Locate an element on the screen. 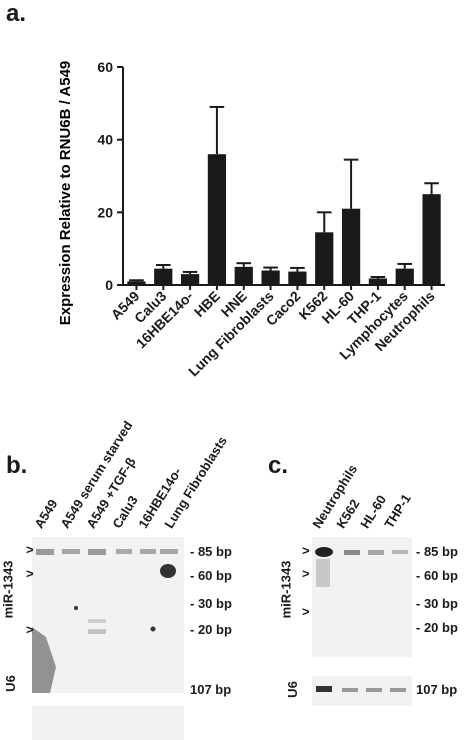 Image resolution: width=473 pixels, height=740 pixels. panel-b-blot-bands is located at coordinates (105, 621).